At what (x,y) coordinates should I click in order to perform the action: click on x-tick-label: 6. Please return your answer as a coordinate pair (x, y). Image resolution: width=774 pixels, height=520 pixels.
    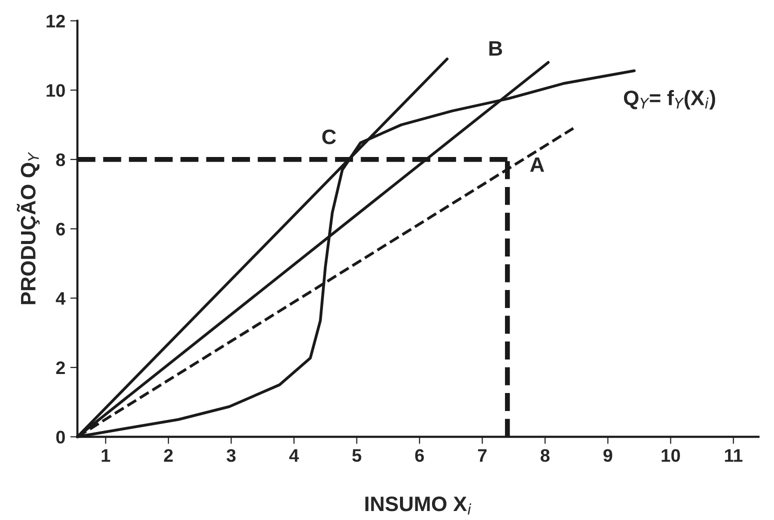
    Looking at the image, I should click on (419, 455).